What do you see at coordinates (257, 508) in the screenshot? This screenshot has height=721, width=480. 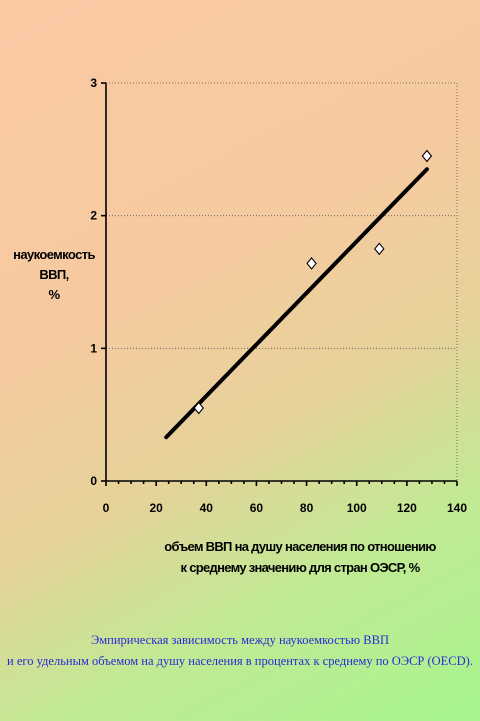 I see `x-tick-label: 60` at bounding box center [257, 508].